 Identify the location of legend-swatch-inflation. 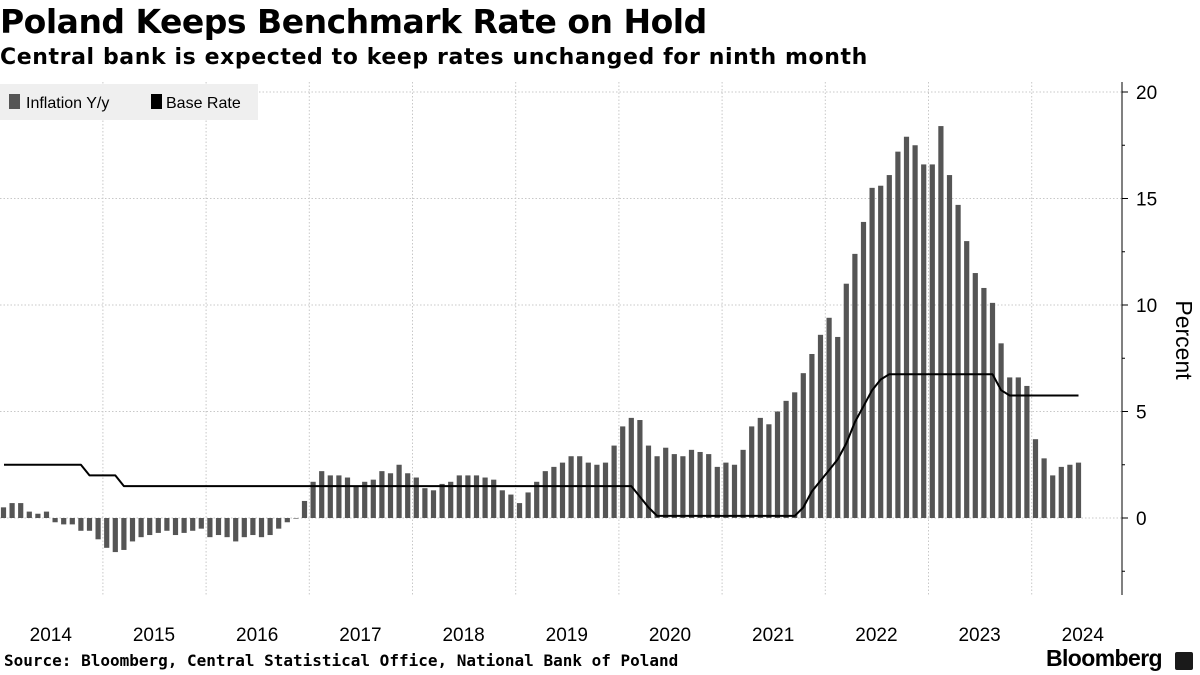
(14, 101).